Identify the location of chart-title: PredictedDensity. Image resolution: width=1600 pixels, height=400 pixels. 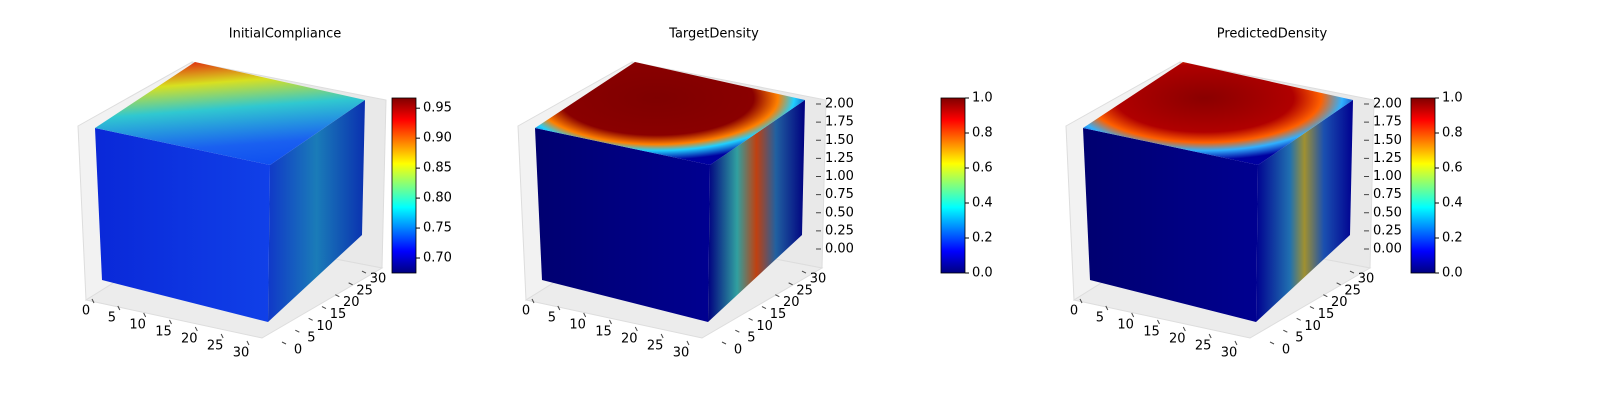
(1272, 34).